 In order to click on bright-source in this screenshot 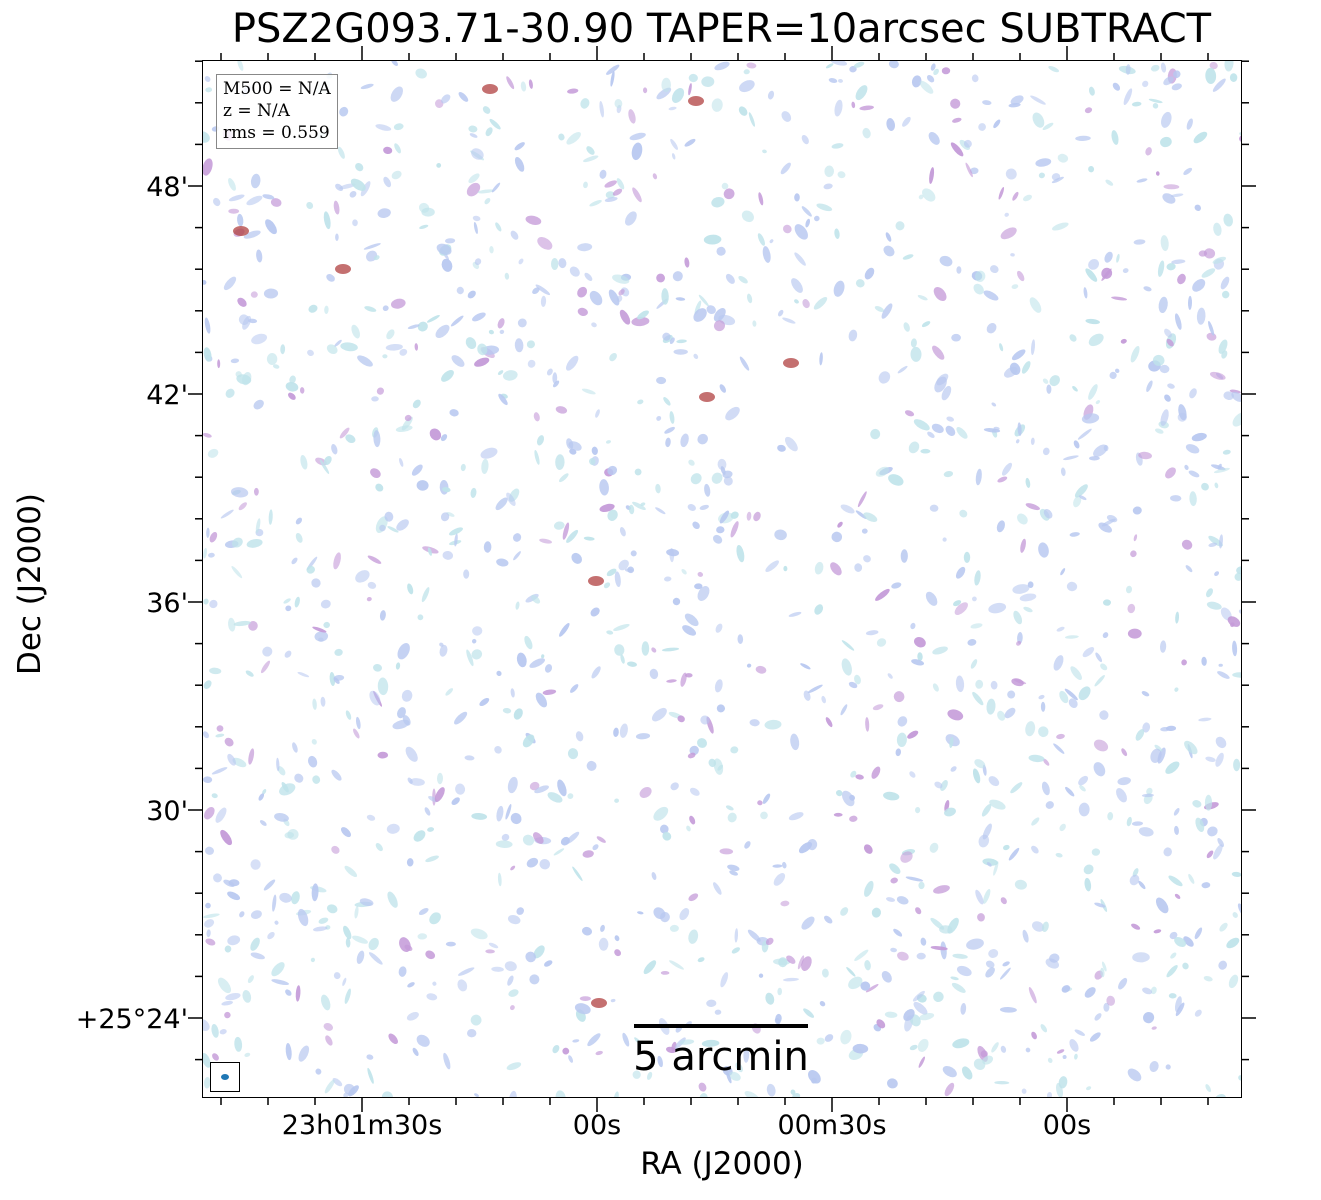, I will do `click(490, 89)`.